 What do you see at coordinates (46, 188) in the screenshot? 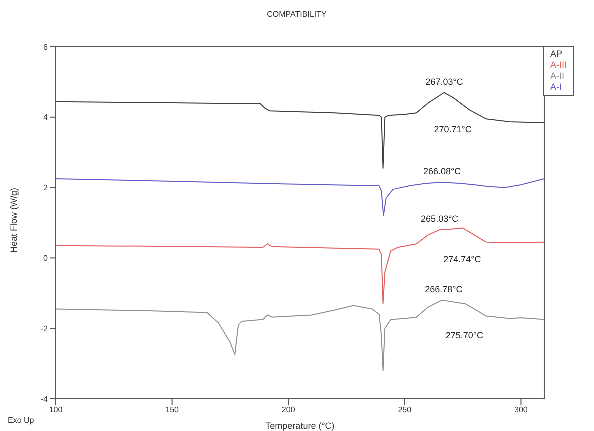
I see `y-tick-label: 2` at bounding box center [46, 188].